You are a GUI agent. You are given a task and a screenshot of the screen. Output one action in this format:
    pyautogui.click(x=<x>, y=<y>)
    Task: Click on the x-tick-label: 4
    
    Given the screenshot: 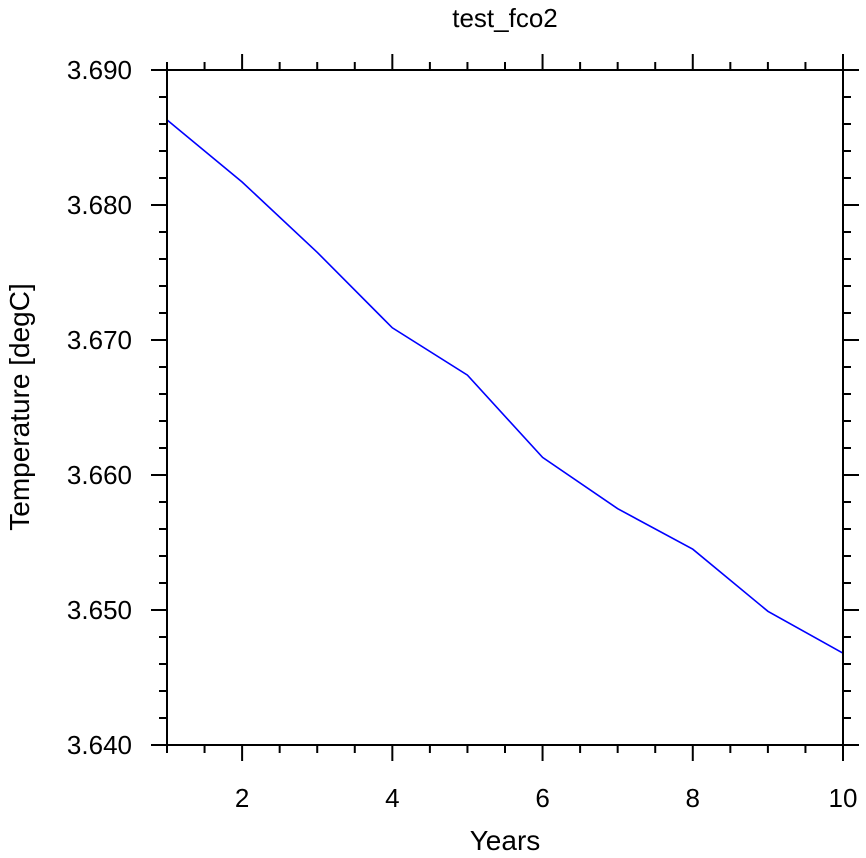 What is the action you would take?
    pyautogui.click(x=392, y=798)
    